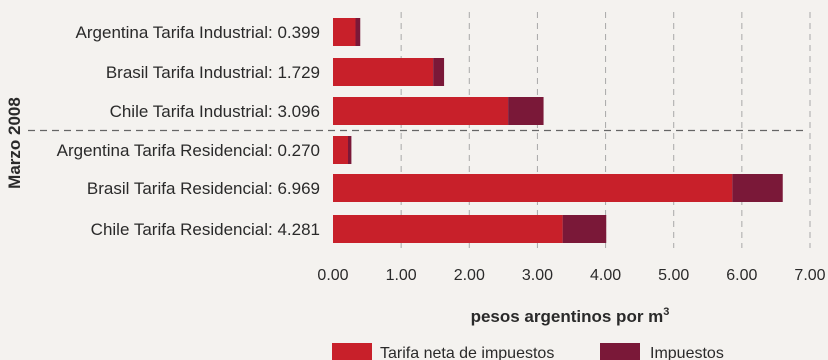 The height and width of the screenshot is (360, 828). Describe the element at coordinates (332, 275) in the screenshot. I see `x-tick-label: 0.00` at that location.